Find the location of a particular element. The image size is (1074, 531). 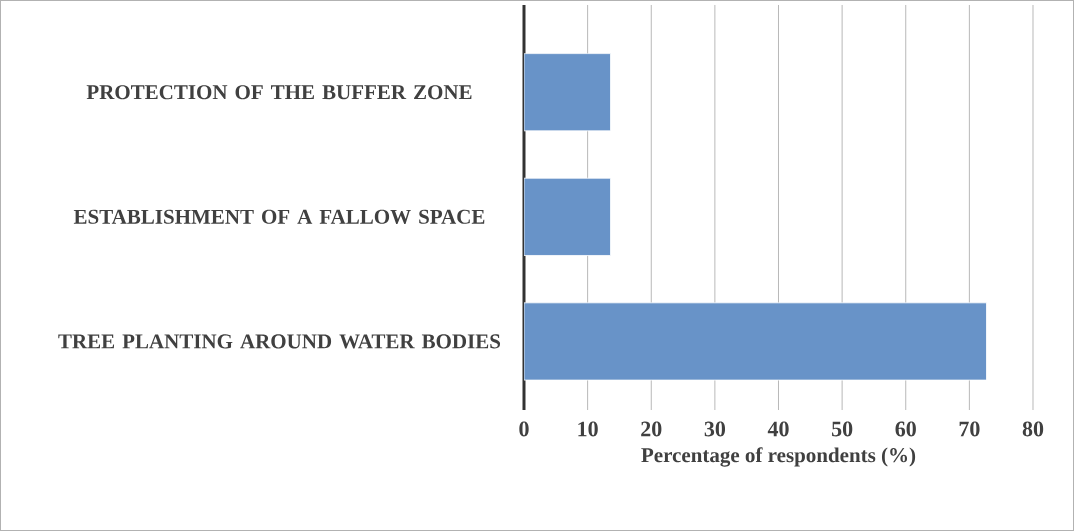

x-tick-label: 40 is located at coordinates (778, 429).